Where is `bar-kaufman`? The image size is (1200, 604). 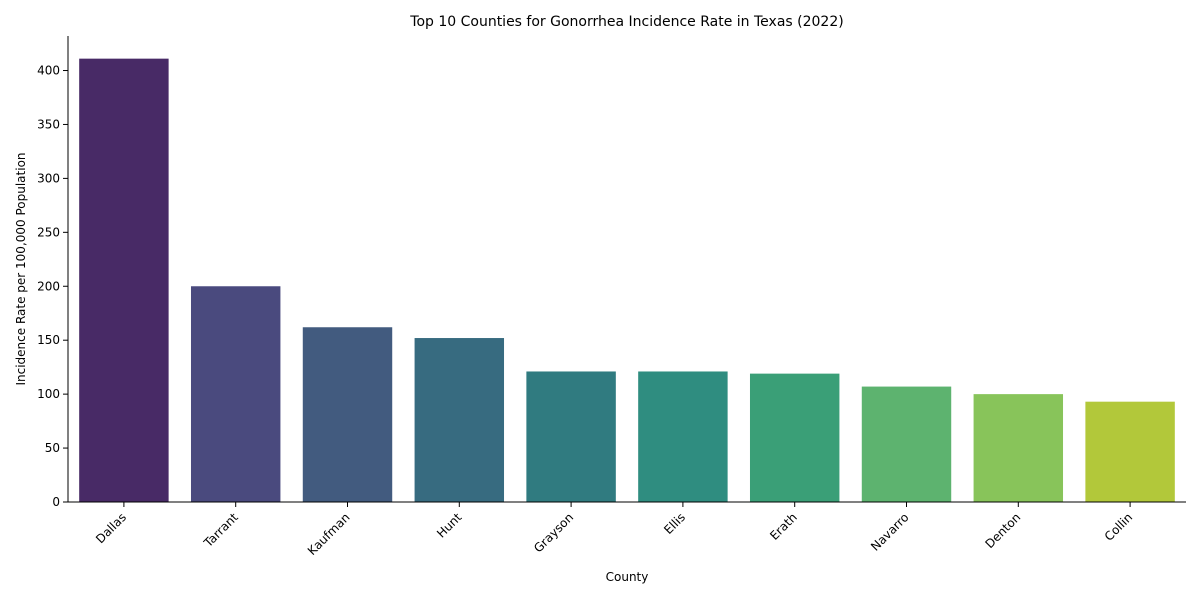 bar-kaufman is located at coordinates (347, 414).